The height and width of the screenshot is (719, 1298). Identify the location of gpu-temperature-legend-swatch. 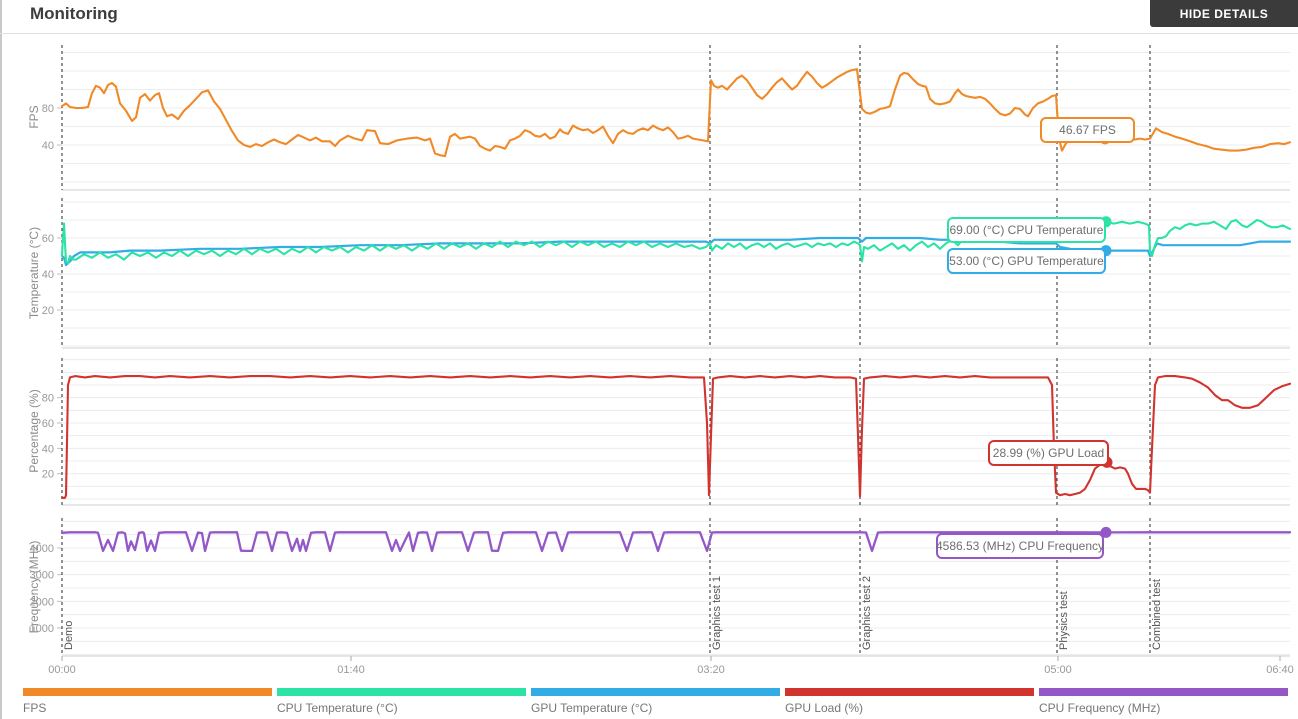
(655, 692).